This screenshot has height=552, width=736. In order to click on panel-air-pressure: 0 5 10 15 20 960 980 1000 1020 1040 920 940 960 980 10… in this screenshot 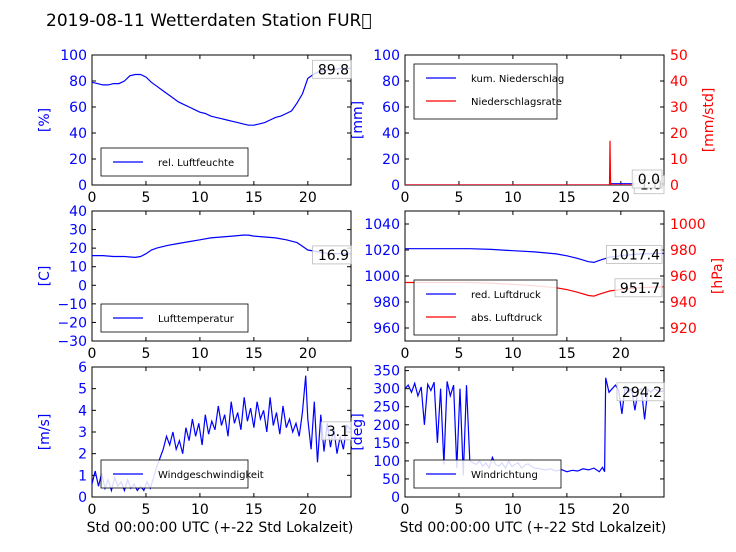, I will do `click(545, 286)`.